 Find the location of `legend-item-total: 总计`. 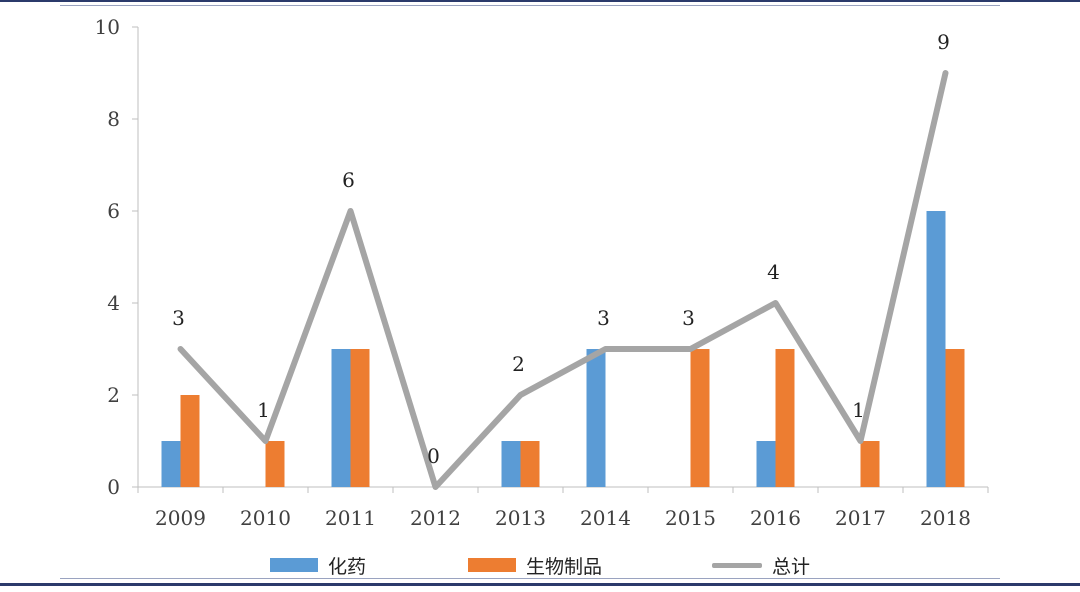

legend-item-total: 总计 is located at coordinates (761, 565).